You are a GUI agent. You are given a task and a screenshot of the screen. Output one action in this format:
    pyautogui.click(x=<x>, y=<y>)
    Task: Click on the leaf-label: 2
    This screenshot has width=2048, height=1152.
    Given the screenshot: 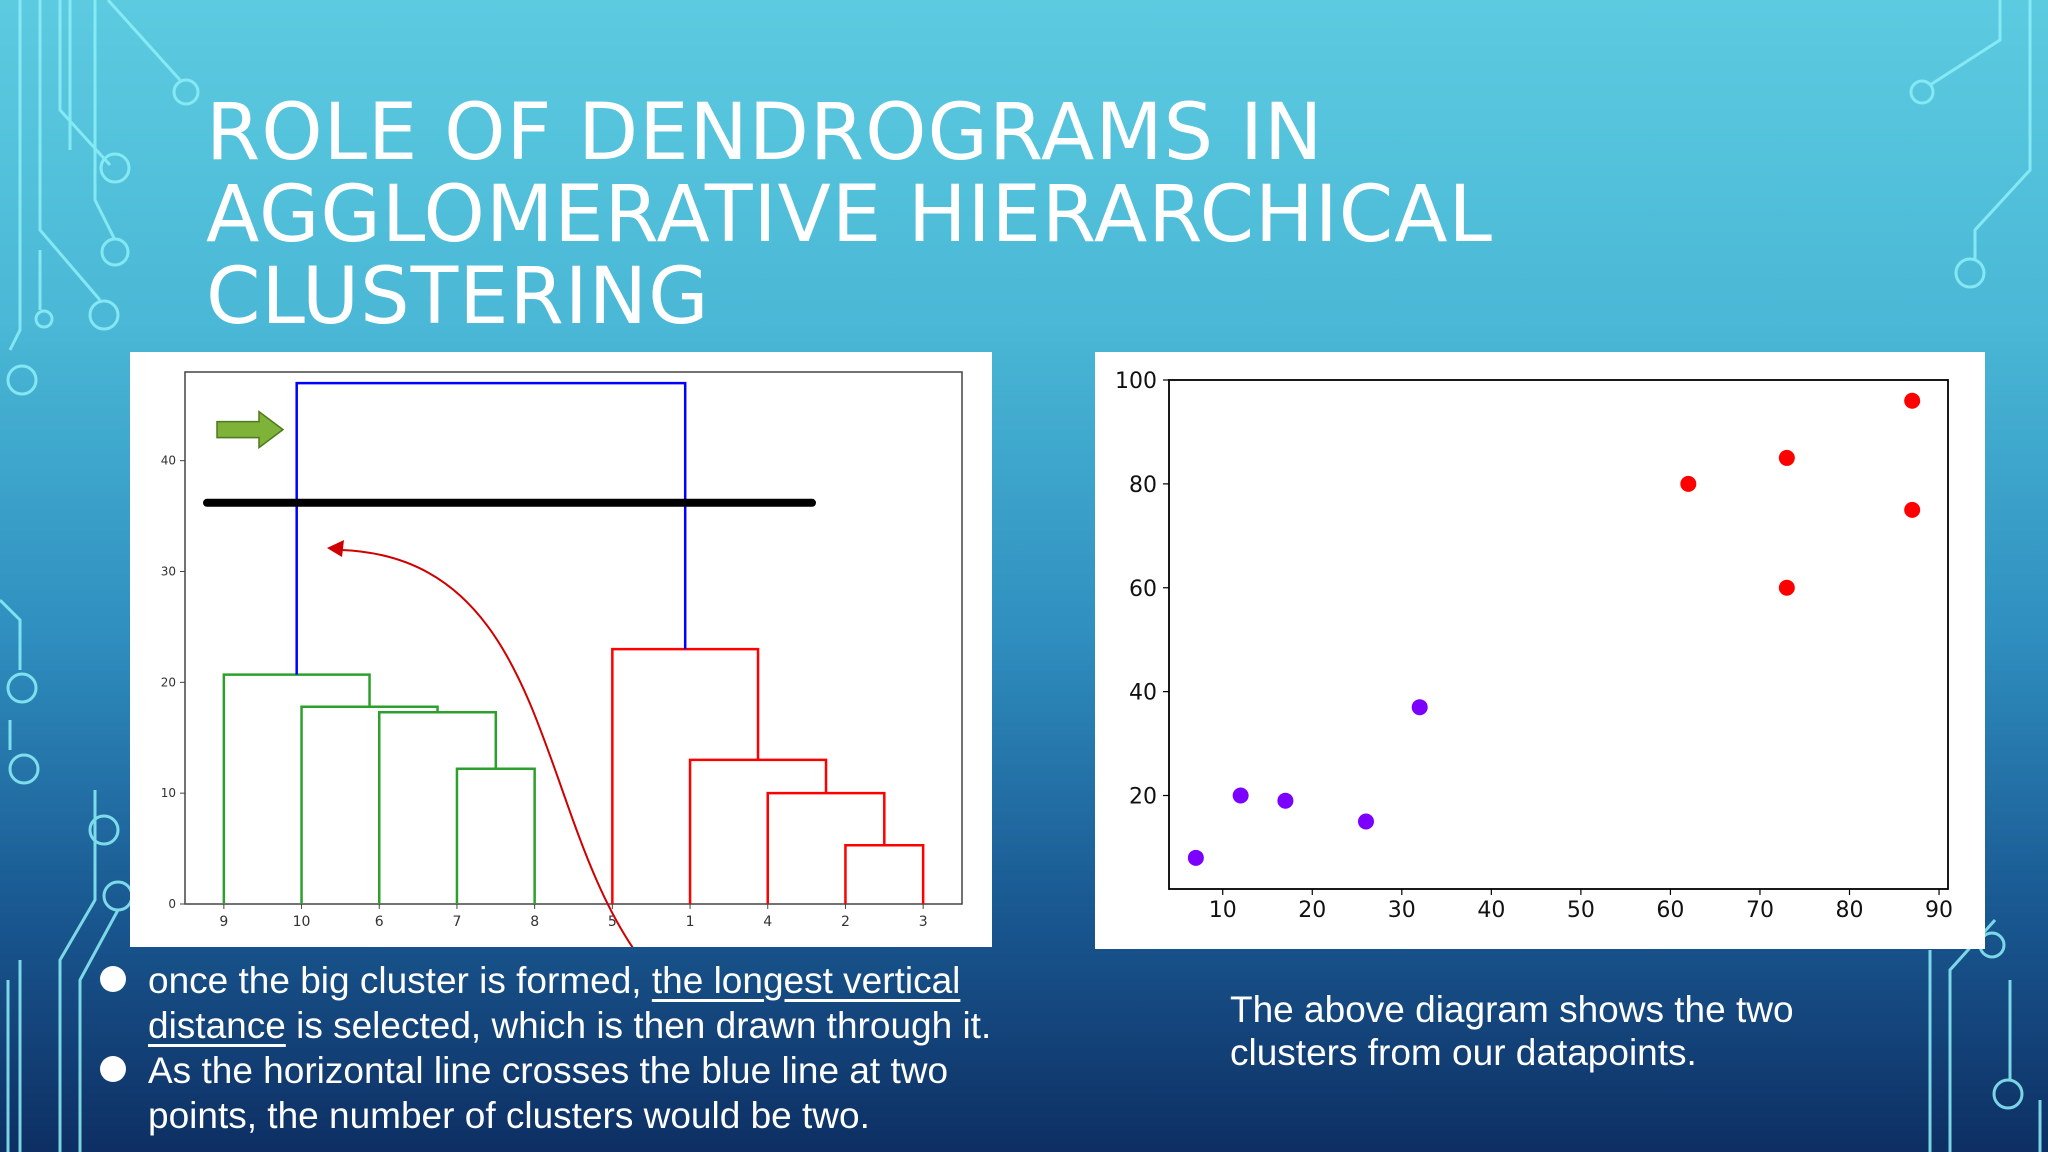 What is the action you would take?
    pyautogui.click(x=845, y=922)
    